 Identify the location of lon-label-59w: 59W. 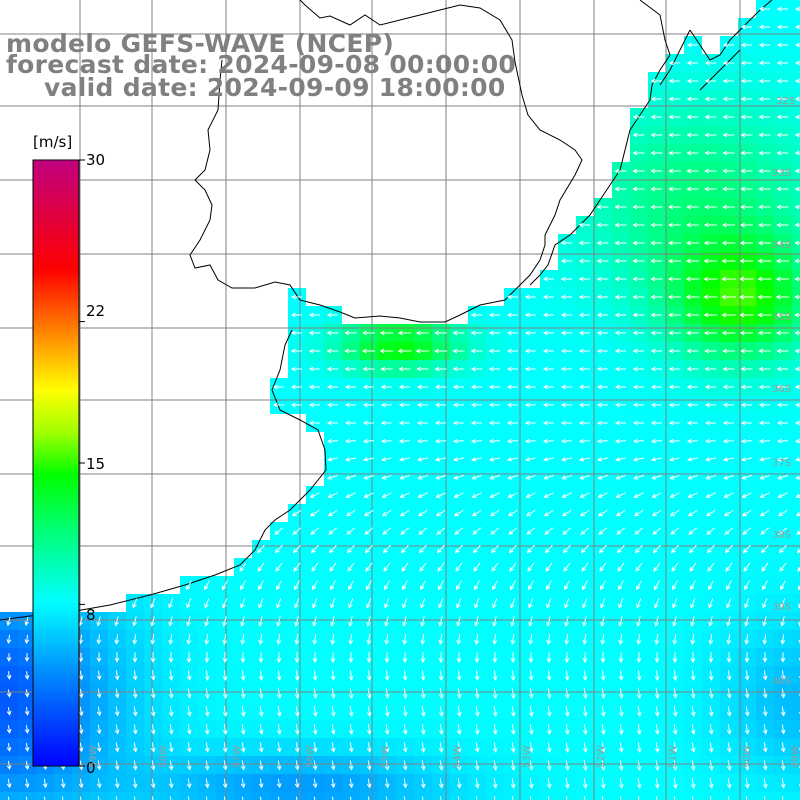
(93, 756).